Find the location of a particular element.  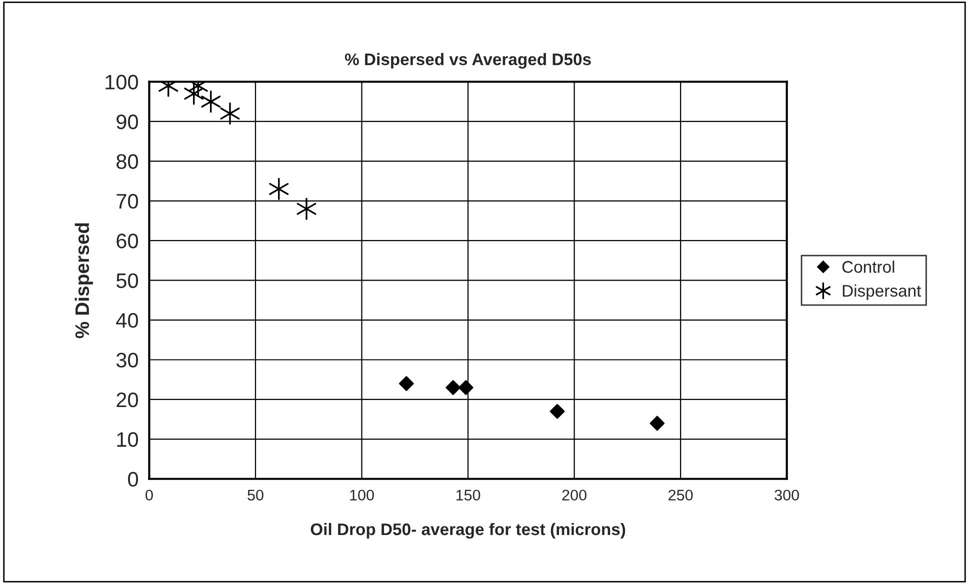

x-tick-label: 150 is located at coordinates (468, 495).